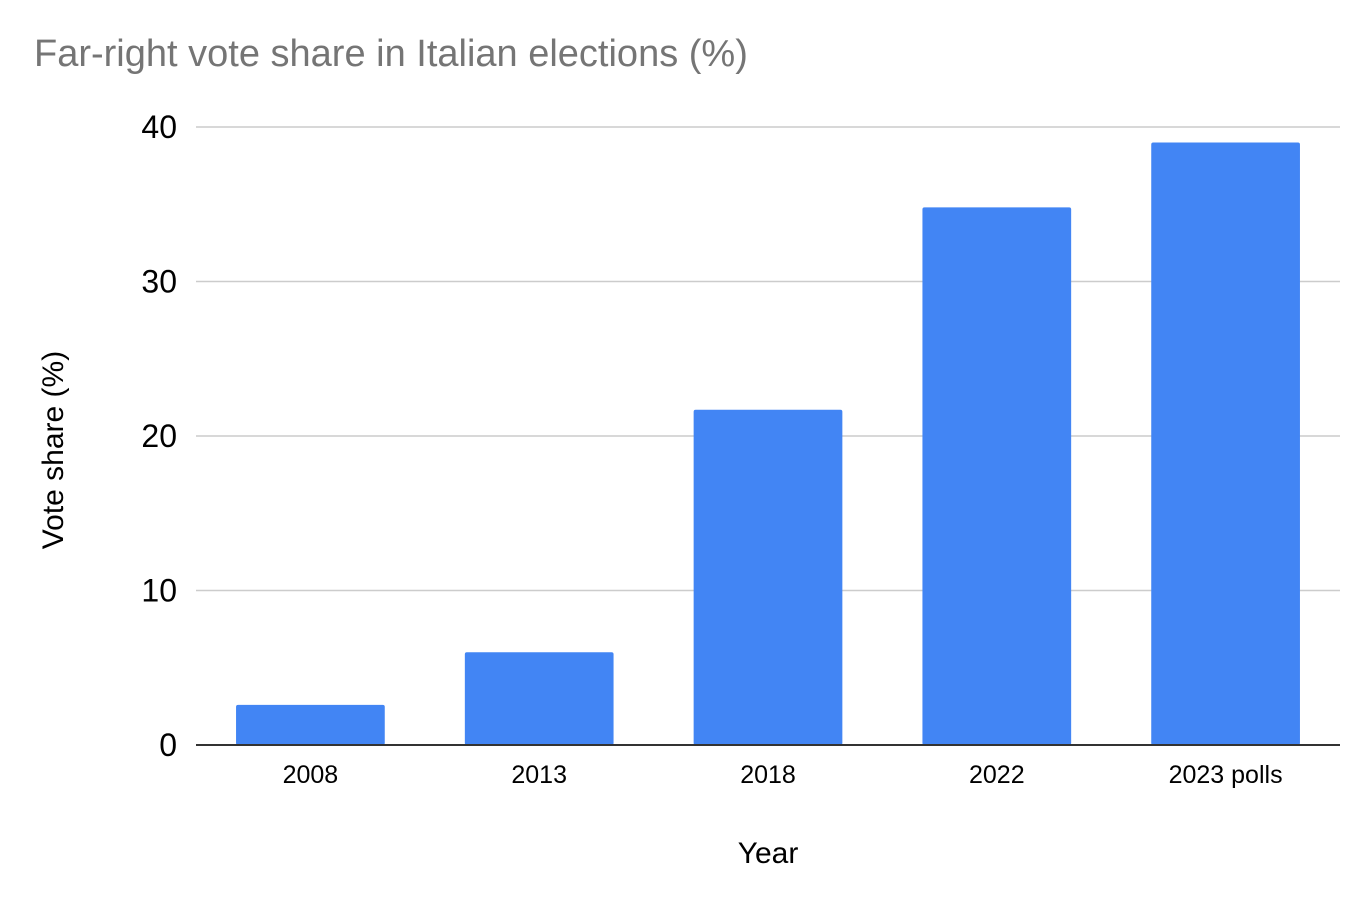 The image size is (1371, 898). Describe the element at coordinates (768, 775) in the screenshot. I see `x-tick-label: 2018` at that location.